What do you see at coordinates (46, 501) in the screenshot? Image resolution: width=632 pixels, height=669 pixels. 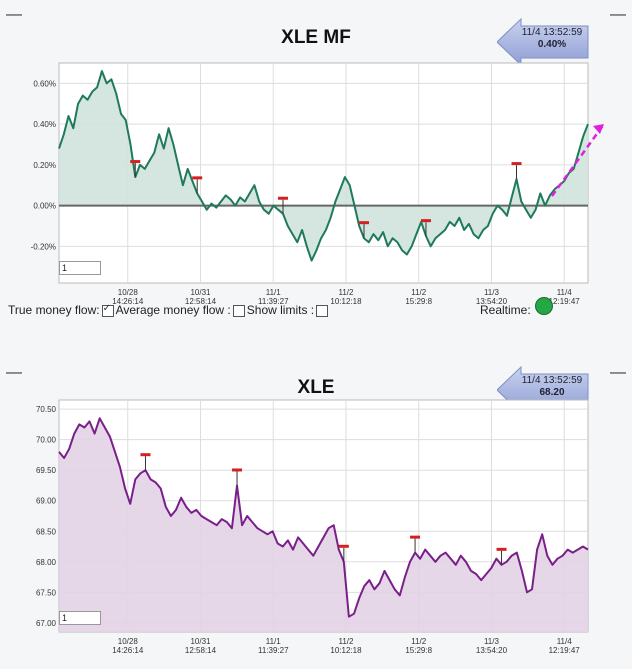 I see `y-tick-label: 69.00` at bounding box center [46, 501].